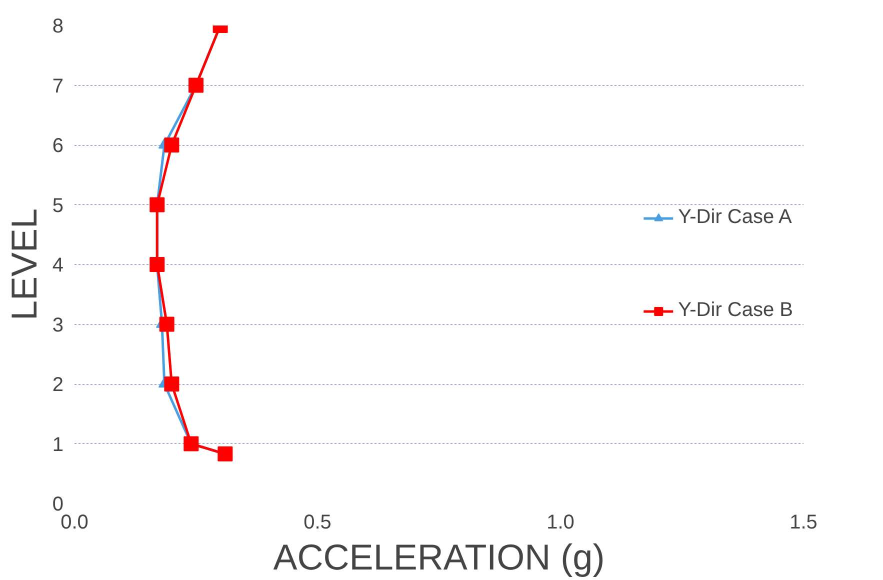  What do you see at coordinates (58, 445) in the screenshot?
I see `y-tick-label: 1` at bounding box center [58, 445].